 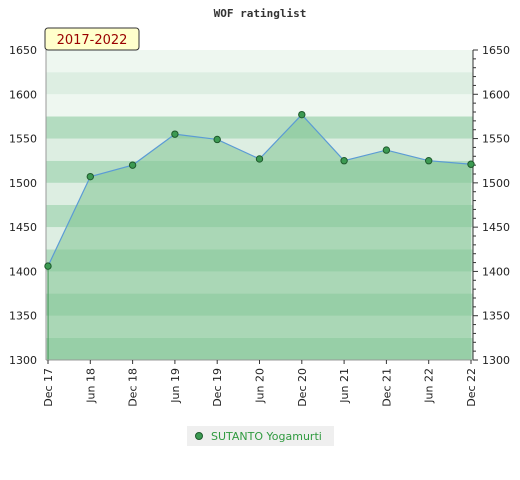 What do you see at coordinates (23, 271) in the screenshot?
I see `y-tick-label-left: 1400` at bounding box center [23, 271].